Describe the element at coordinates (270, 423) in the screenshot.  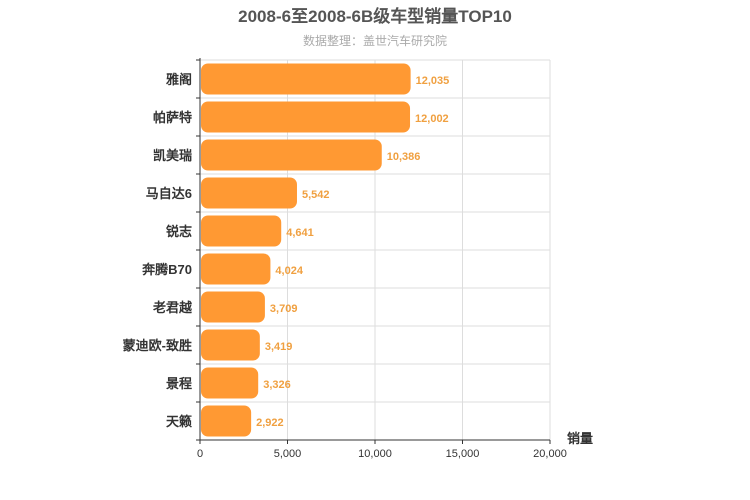
I see `data-label: 2,922` at that location.